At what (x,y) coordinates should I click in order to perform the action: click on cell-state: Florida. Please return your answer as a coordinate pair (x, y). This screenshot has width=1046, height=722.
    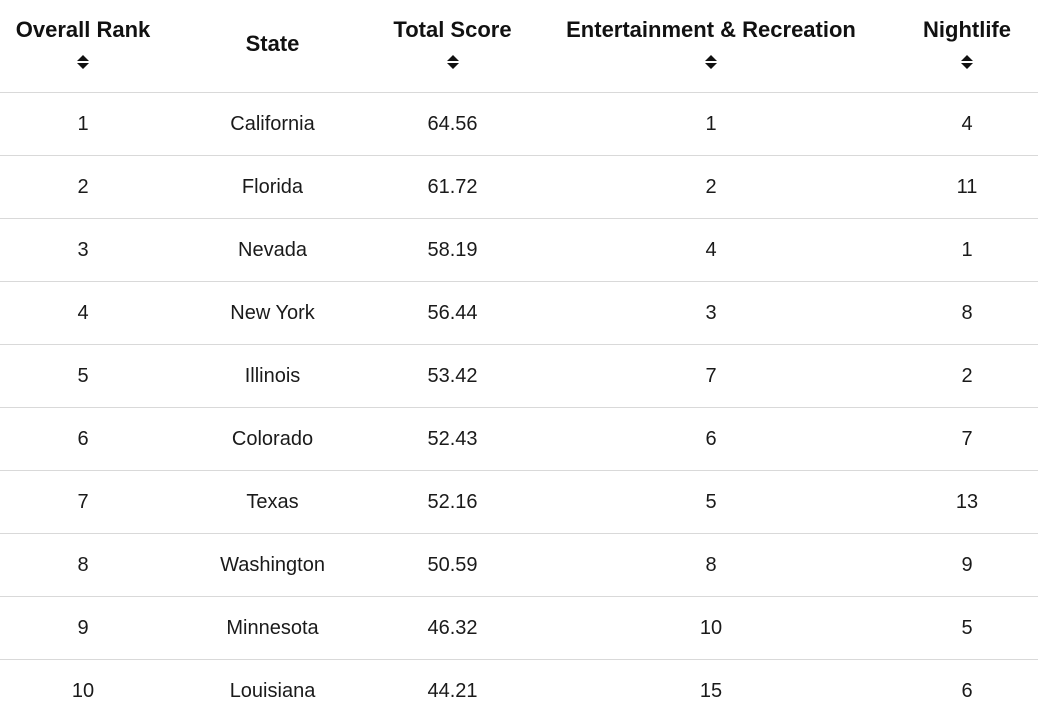
    Looking at the image, I should click on (272, 187).